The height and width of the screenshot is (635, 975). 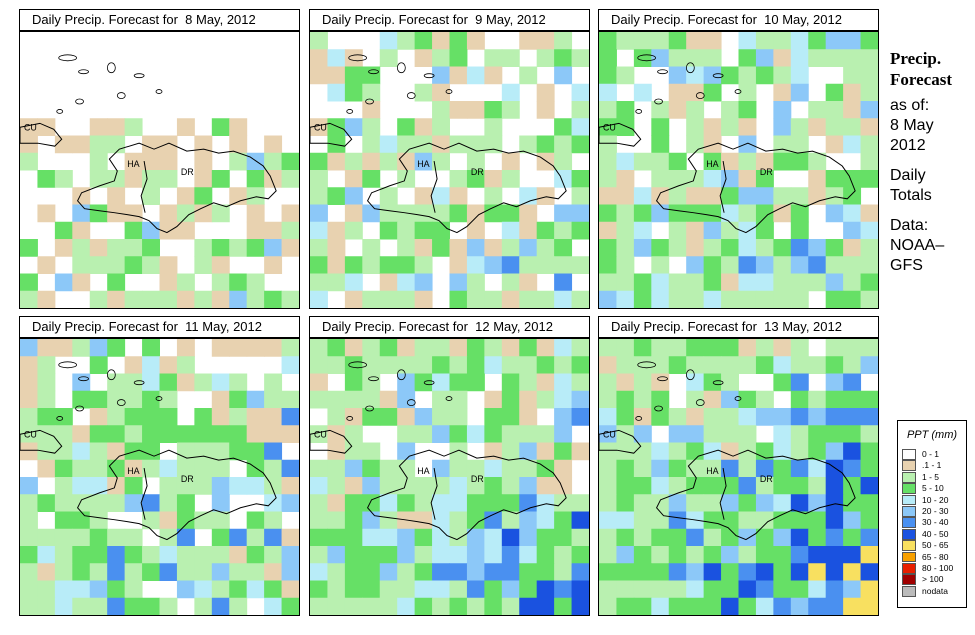 What do you see at coordinates (738, 170) in the screenshot?
I see `forecast-map: CU HA DR` at bounding box center [738, 170].